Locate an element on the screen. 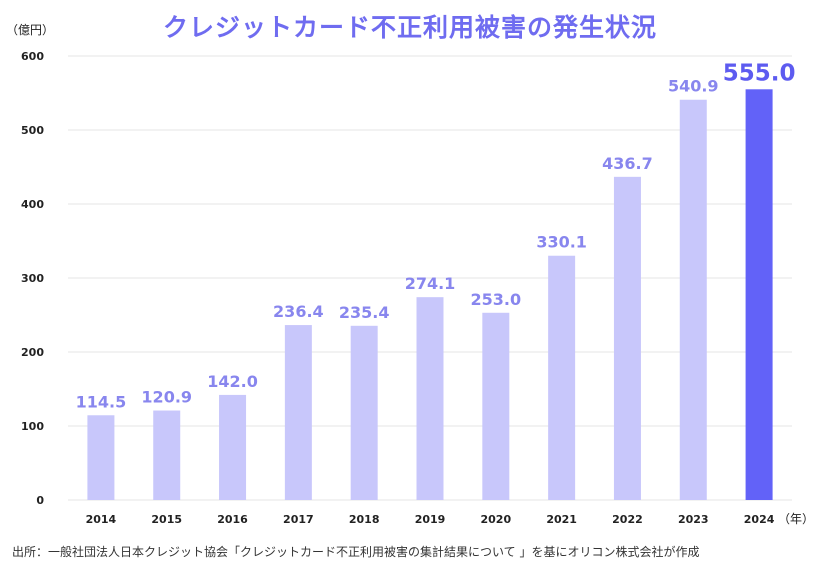 The height and width of the screenshot is (567, 820). y-tick-label: 400 is located at coordinates (32, 204).